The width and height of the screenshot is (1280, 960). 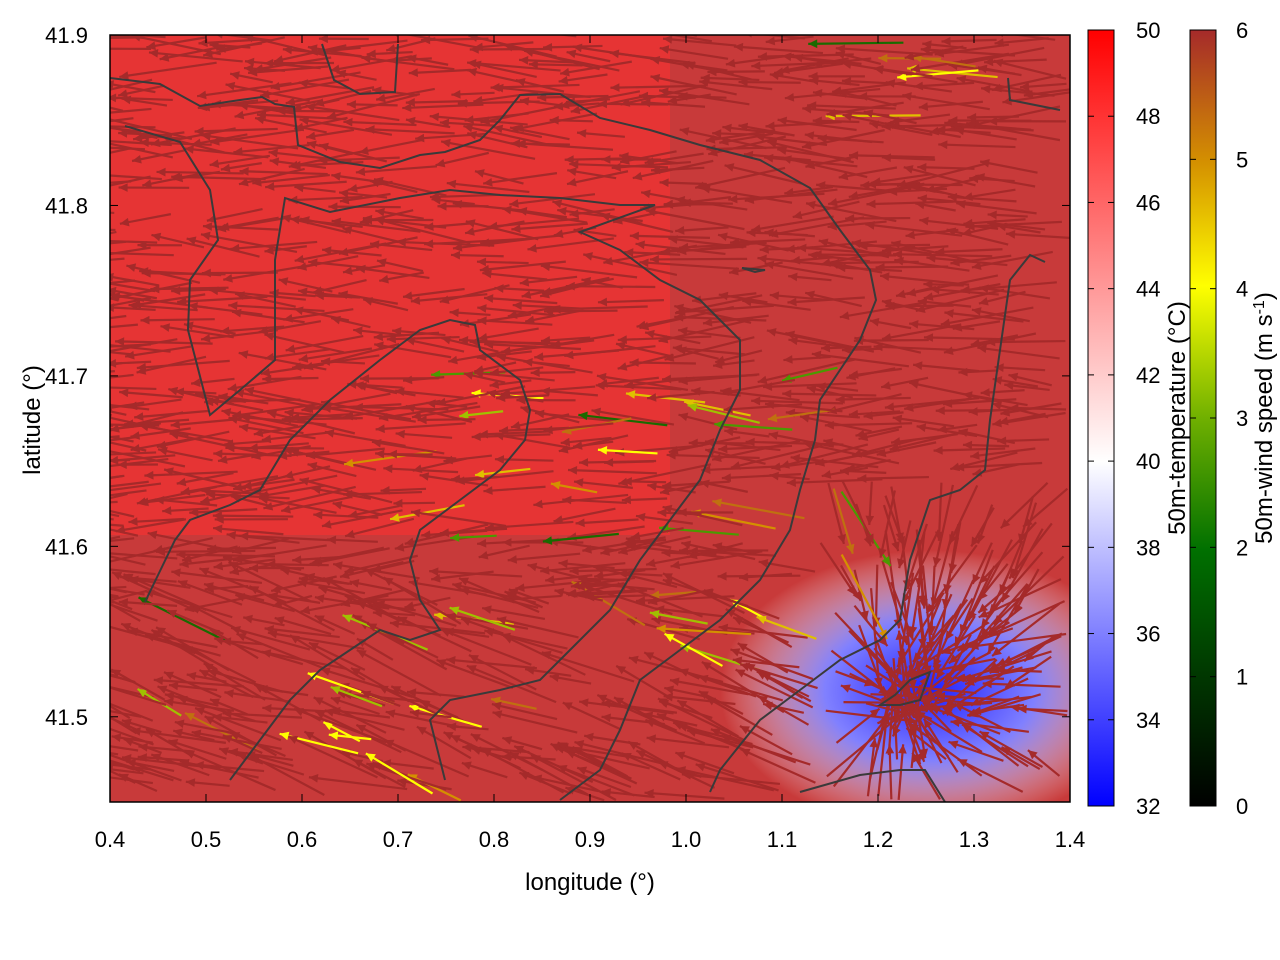 I want to click on contour-line, so click(x=877, y=523).